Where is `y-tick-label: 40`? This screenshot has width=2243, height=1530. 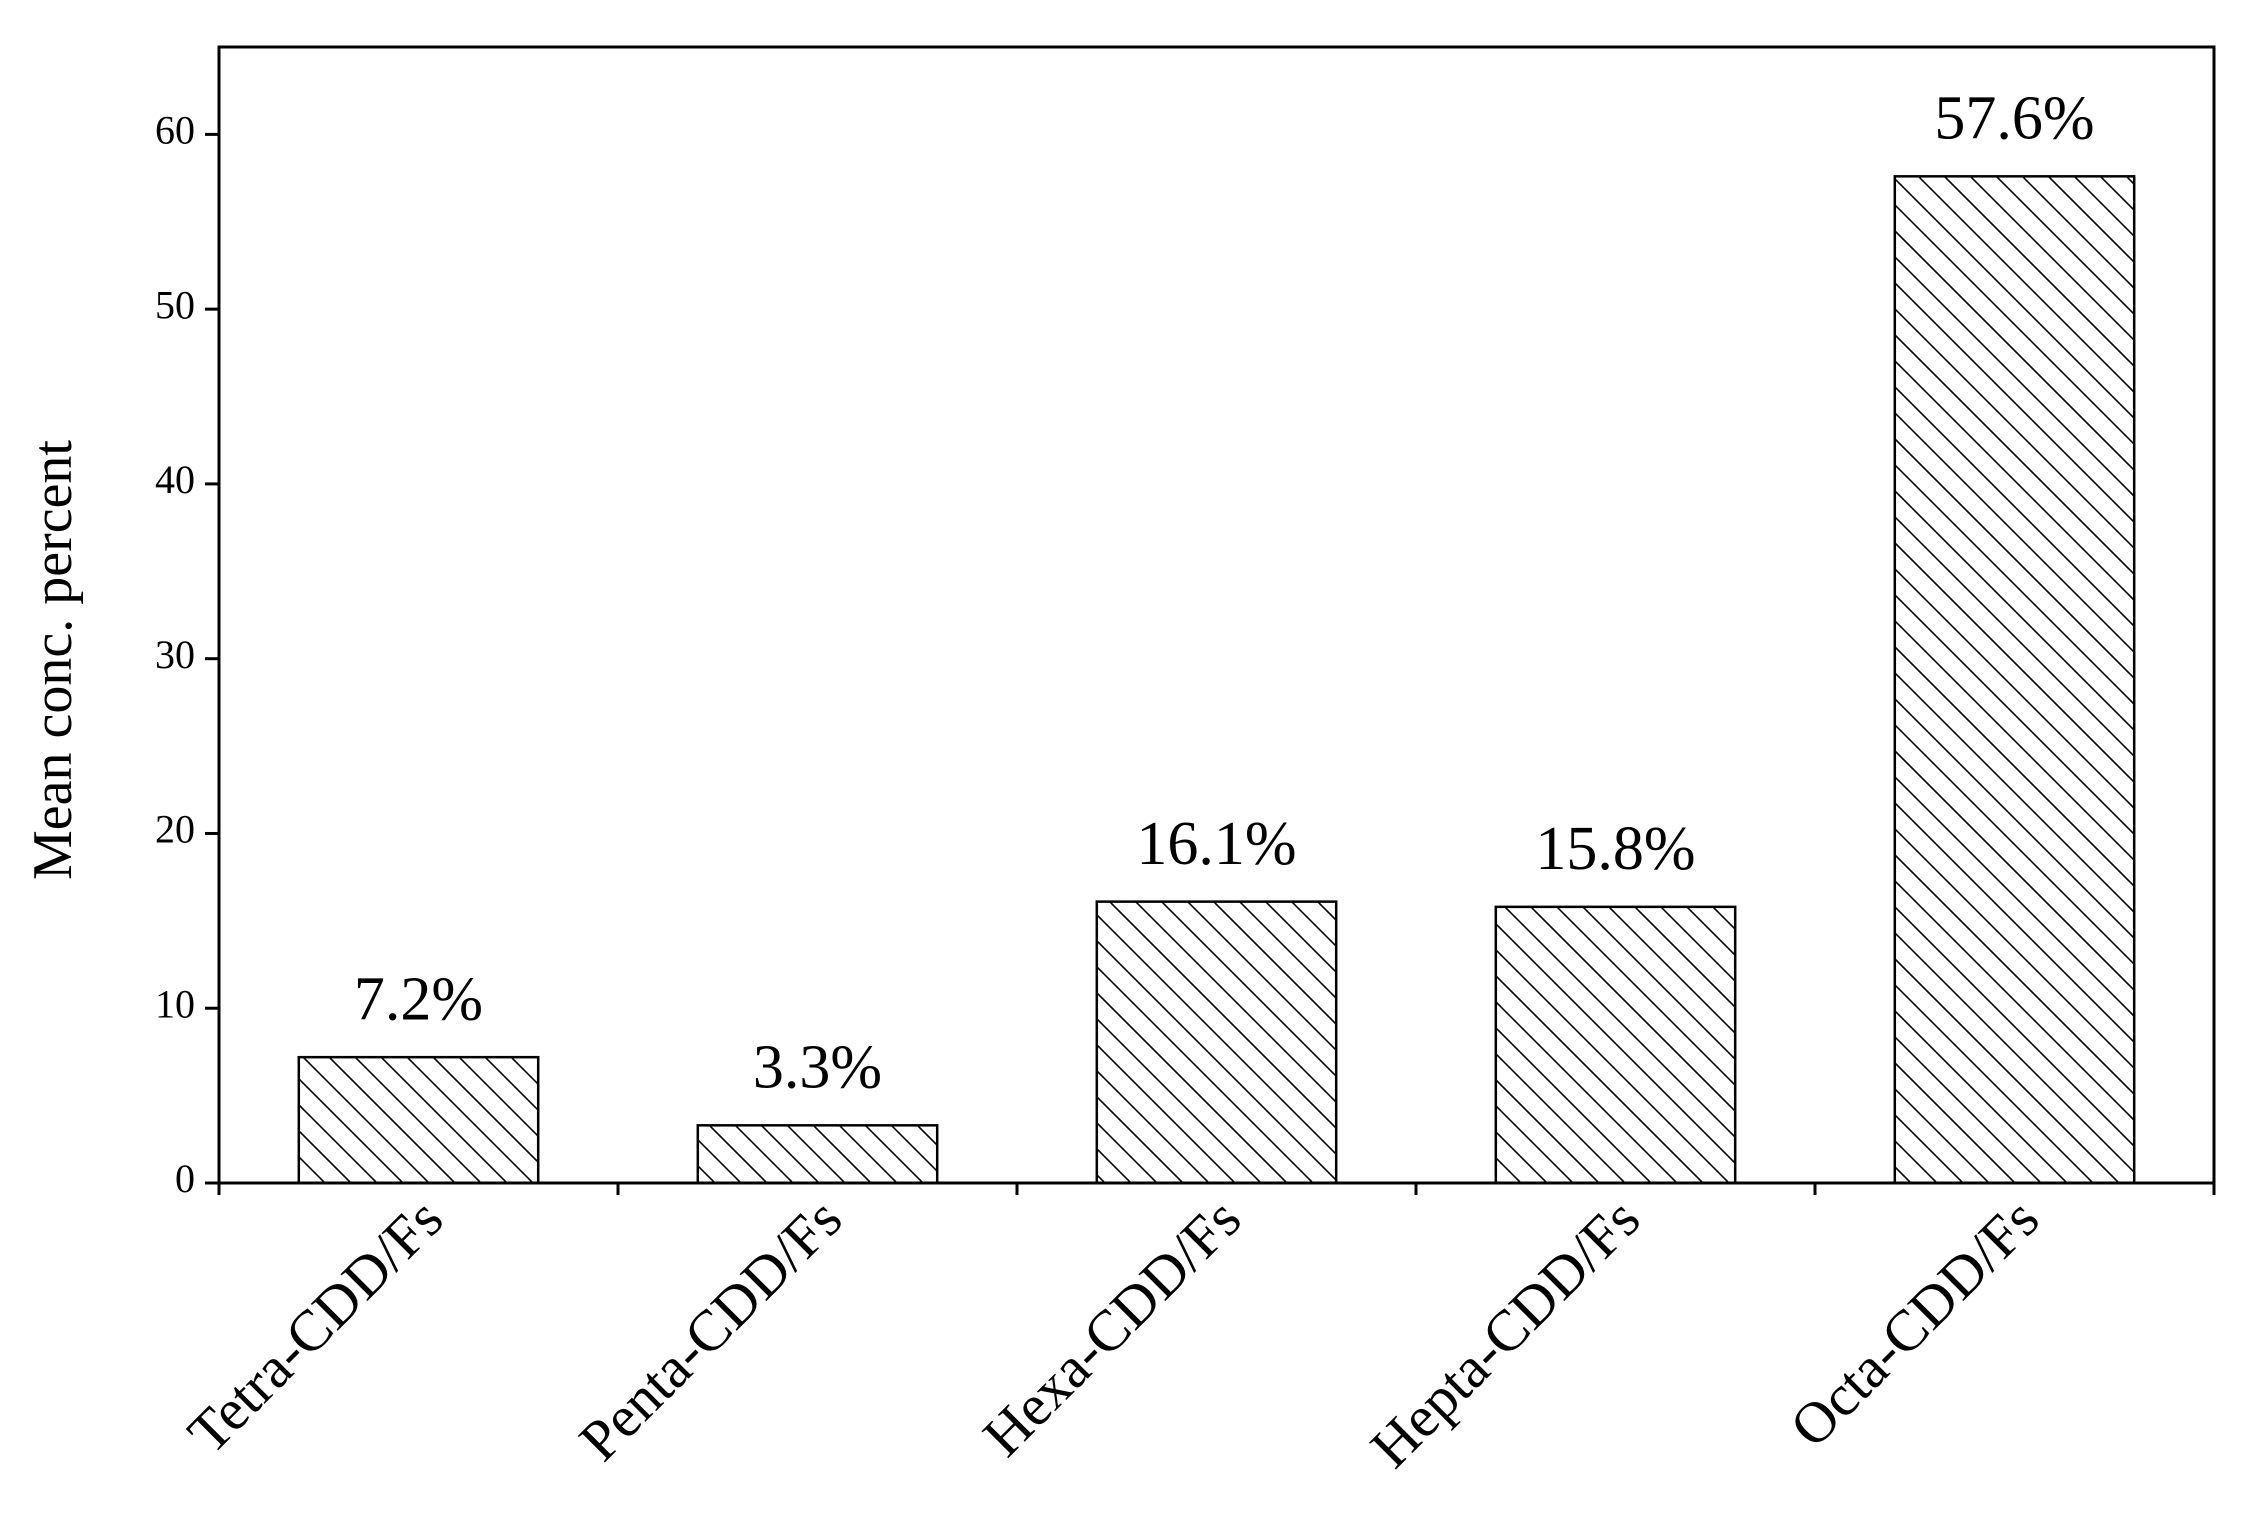
y-tick-label: 40 is located at coordinates (175, 479).